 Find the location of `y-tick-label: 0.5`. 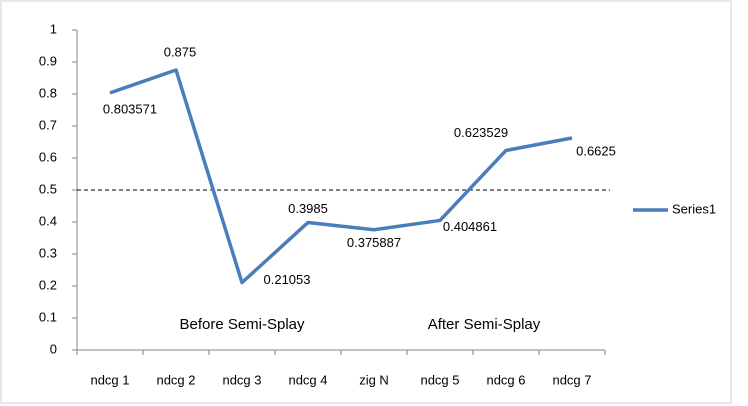

y-tick-label: 0.5 is located at coordinates (48, 188).